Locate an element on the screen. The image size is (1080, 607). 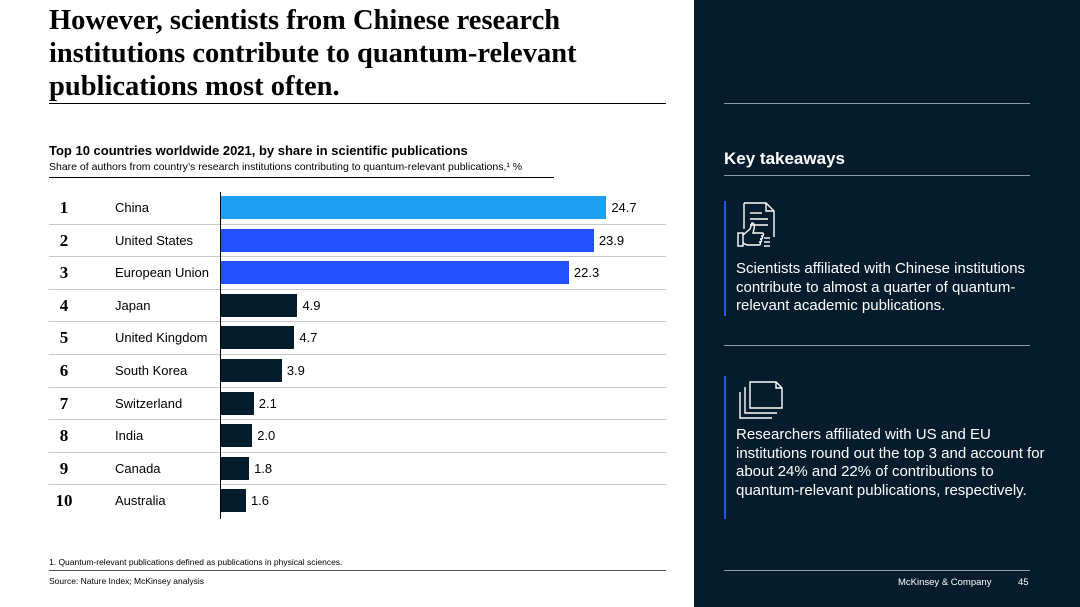
stacked-documents-icon is located at coordinates (760, 402).